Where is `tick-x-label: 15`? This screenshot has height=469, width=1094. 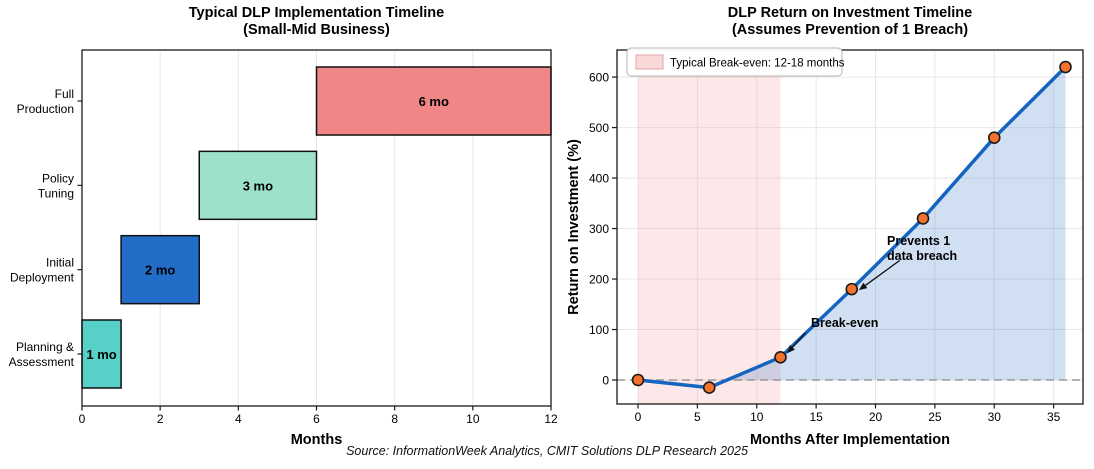
tick-x-label: 15 is located at coordinates (816, 417).